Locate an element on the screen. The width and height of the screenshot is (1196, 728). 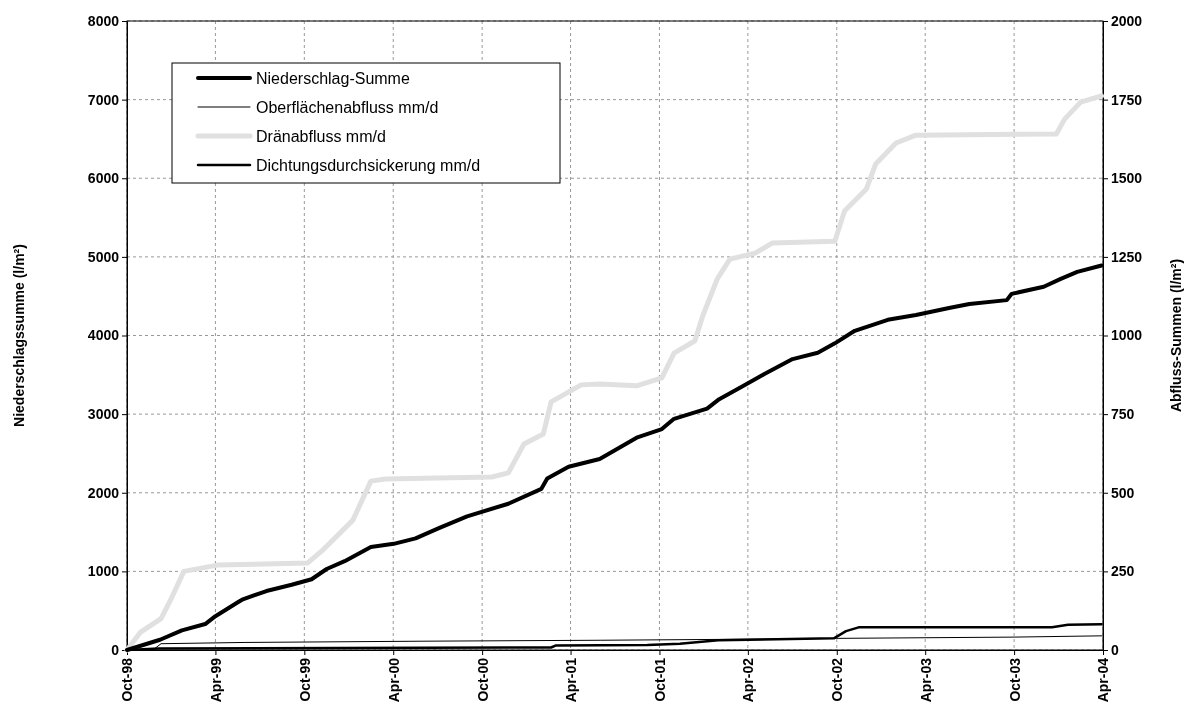
legend-label: Dränabfluss mm/d is located at coordinates (321, 136).